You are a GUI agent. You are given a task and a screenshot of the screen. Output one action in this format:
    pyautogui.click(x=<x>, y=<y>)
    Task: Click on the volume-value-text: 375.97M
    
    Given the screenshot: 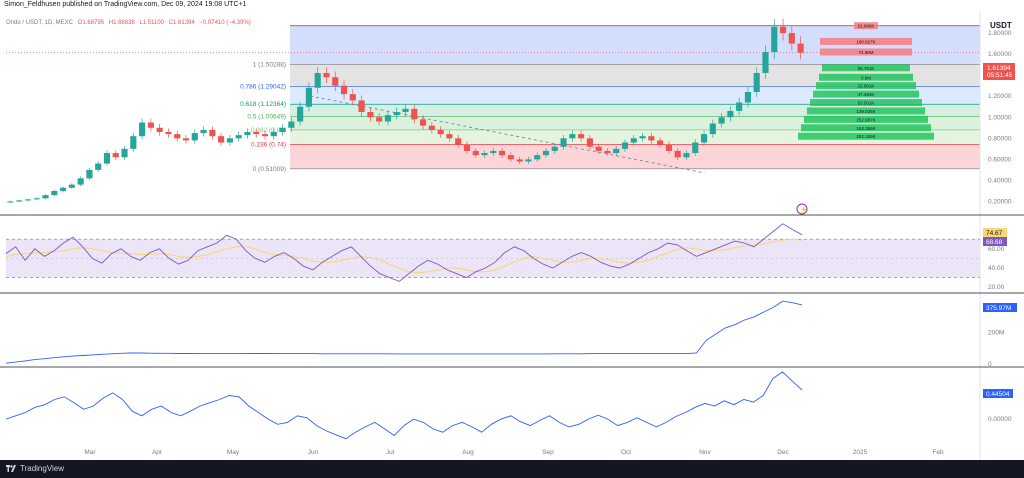 What is the action you would take?
    pyautogui.click(x=998, y=308)
    